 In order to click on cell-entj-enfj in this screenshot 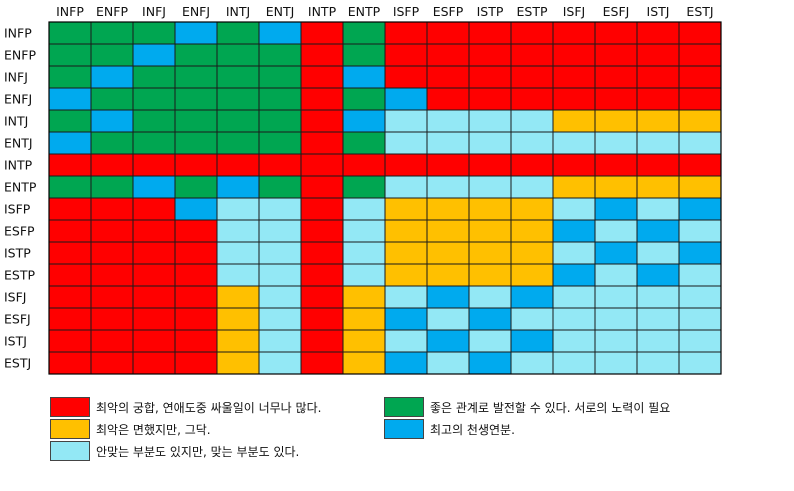, I will do `click(196, 143)`.